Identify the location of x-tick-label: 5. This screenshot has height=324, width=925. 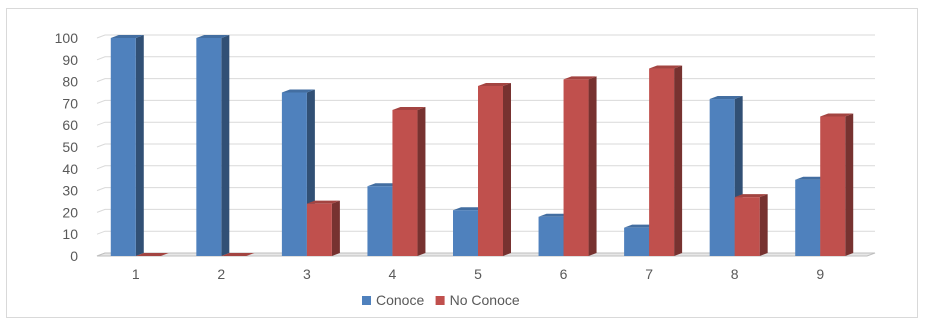
(478, 274).